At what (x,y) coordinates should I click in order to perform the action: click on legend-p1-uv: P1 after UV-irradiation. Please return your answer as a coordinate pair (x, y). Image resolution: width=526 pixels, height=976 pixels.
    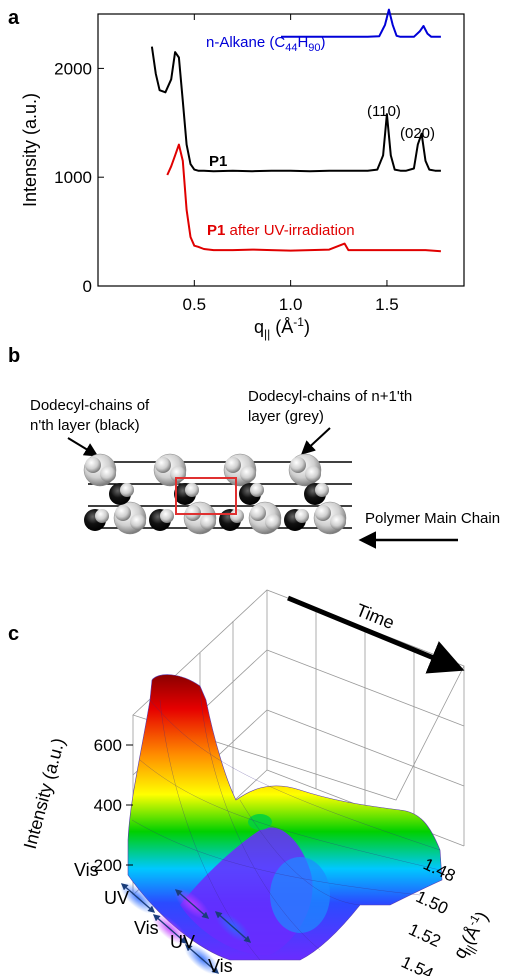
    Looking at the image, I should click on (281, 230).